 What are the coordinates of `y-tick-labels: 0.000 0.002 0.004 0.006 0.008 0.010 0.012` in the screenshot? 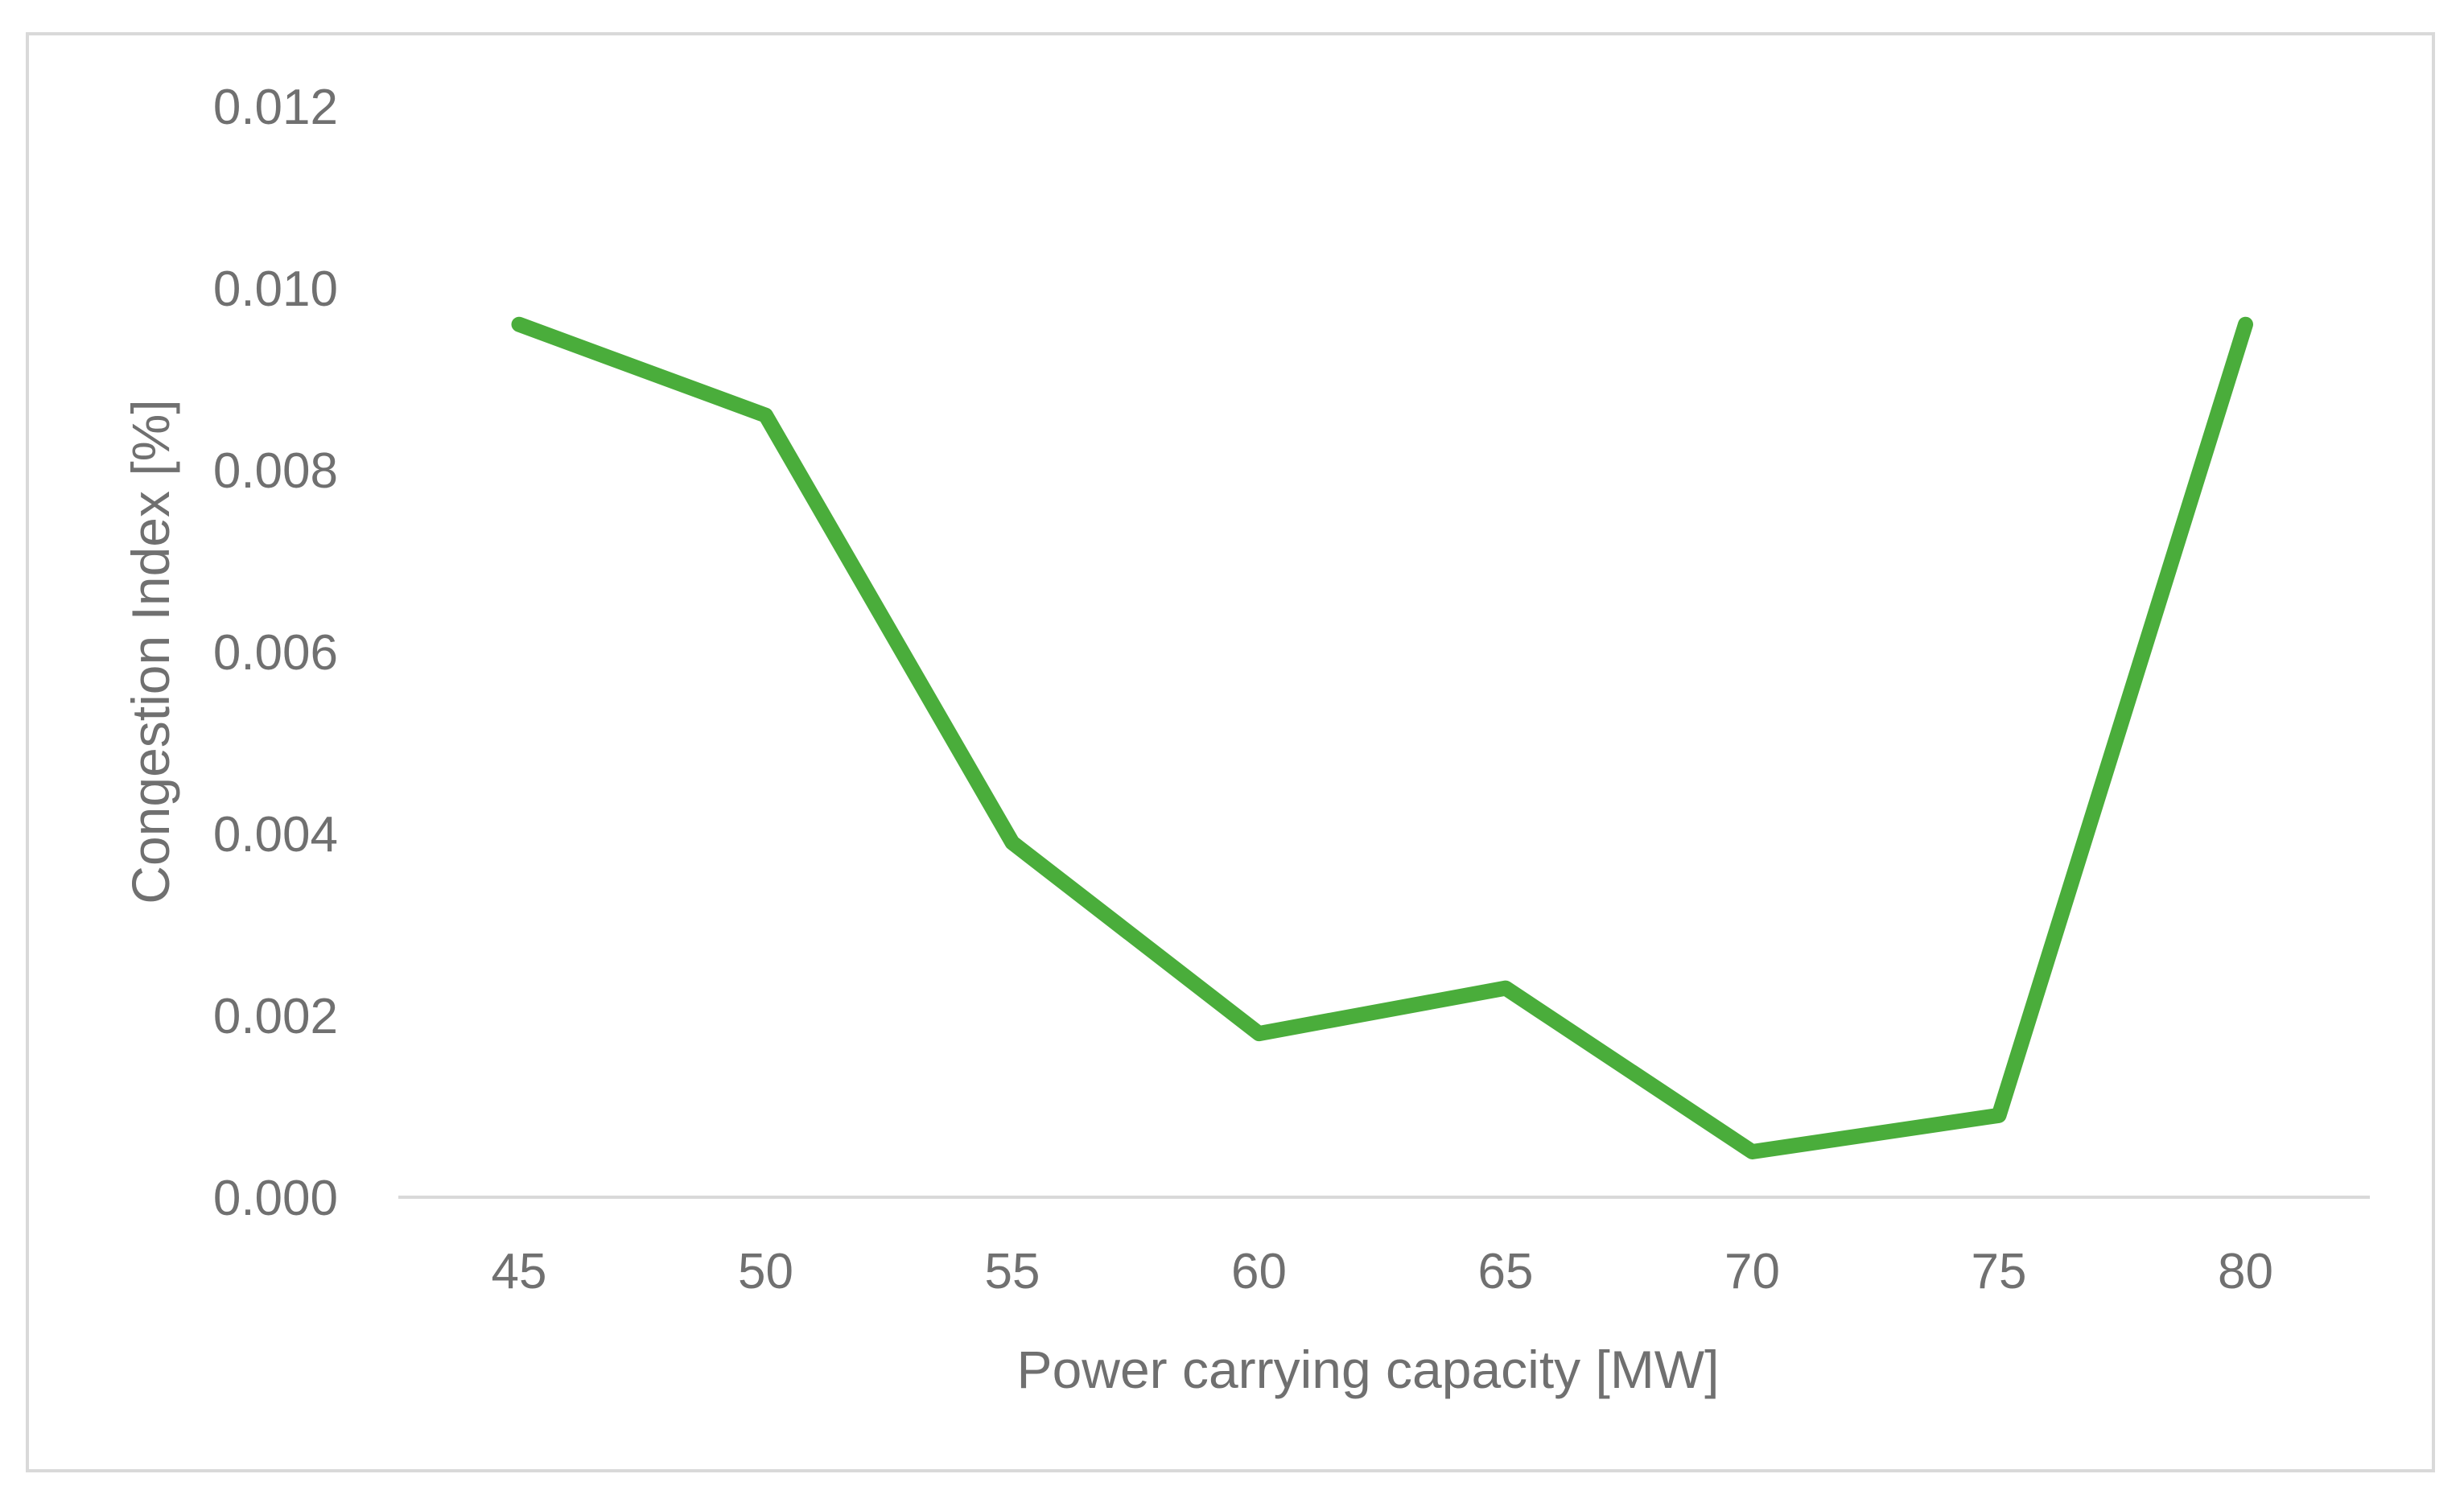 It's located at (275, 653).